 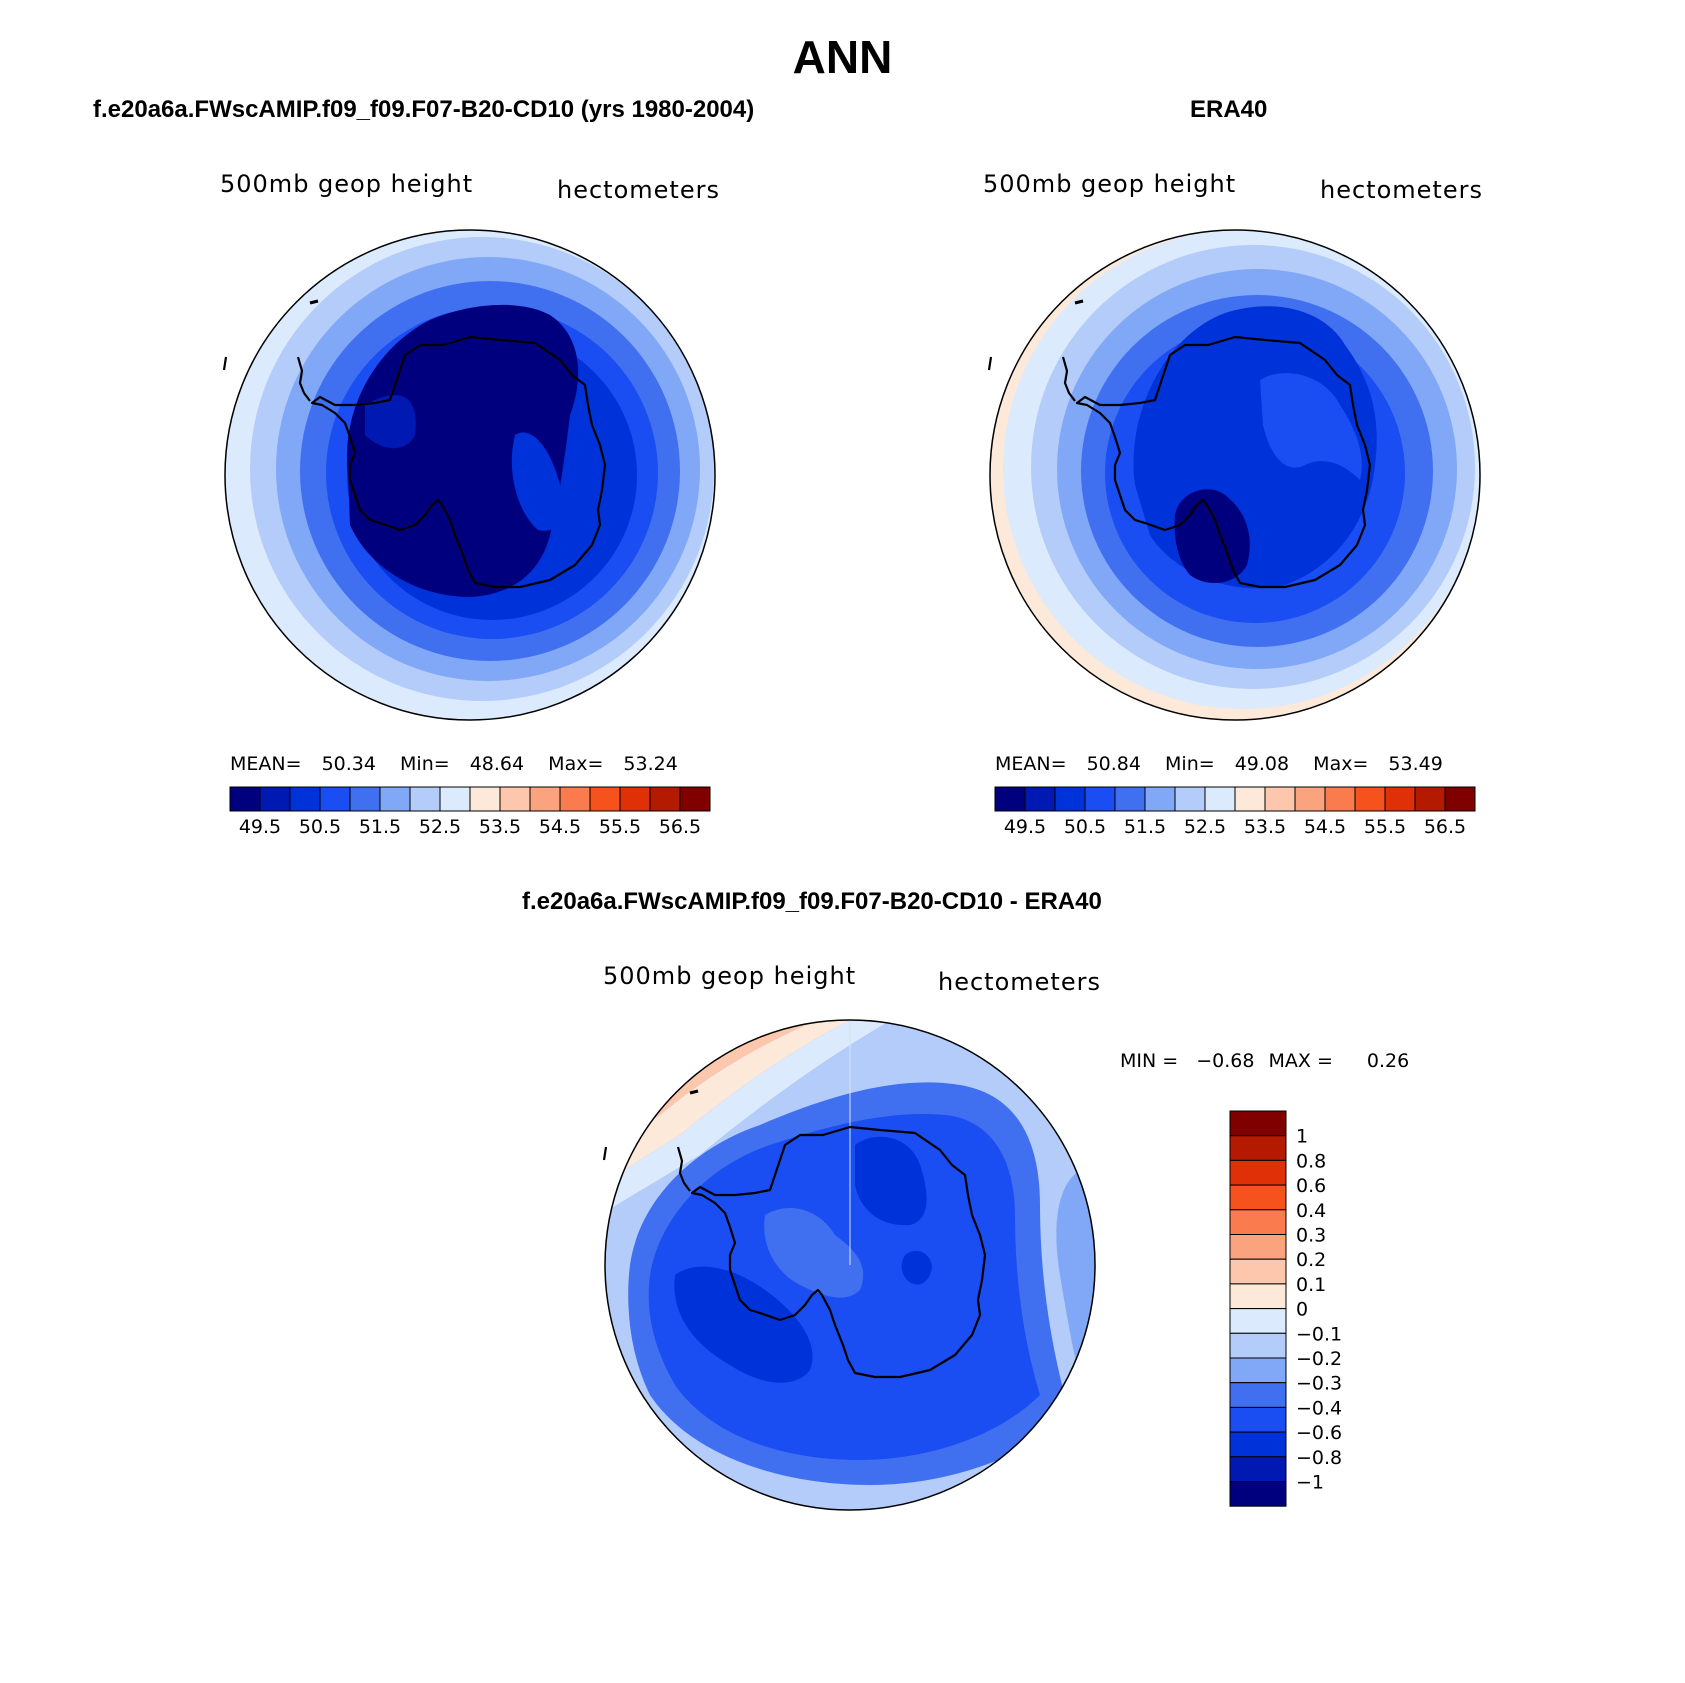 I want to click on panel1-units-label: hectometers, so click(x=638, y=190).